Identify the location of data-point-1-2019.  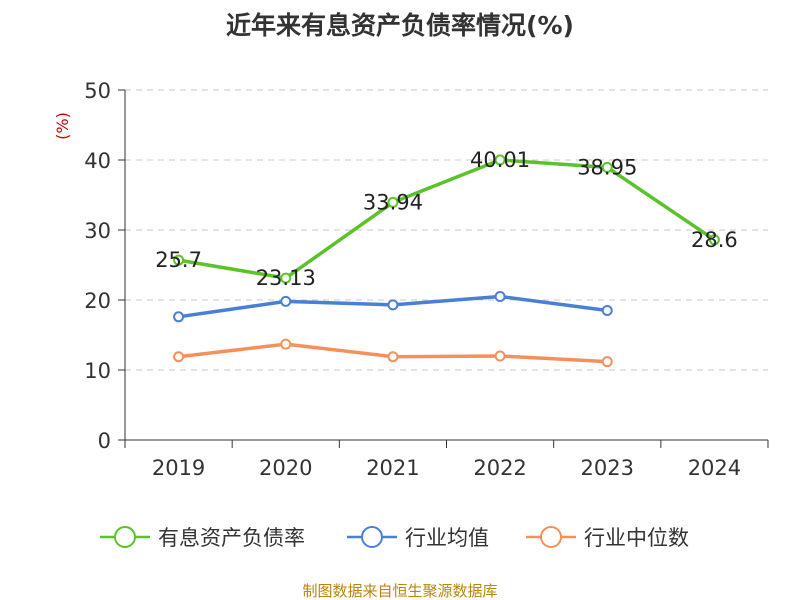
(179, 317).